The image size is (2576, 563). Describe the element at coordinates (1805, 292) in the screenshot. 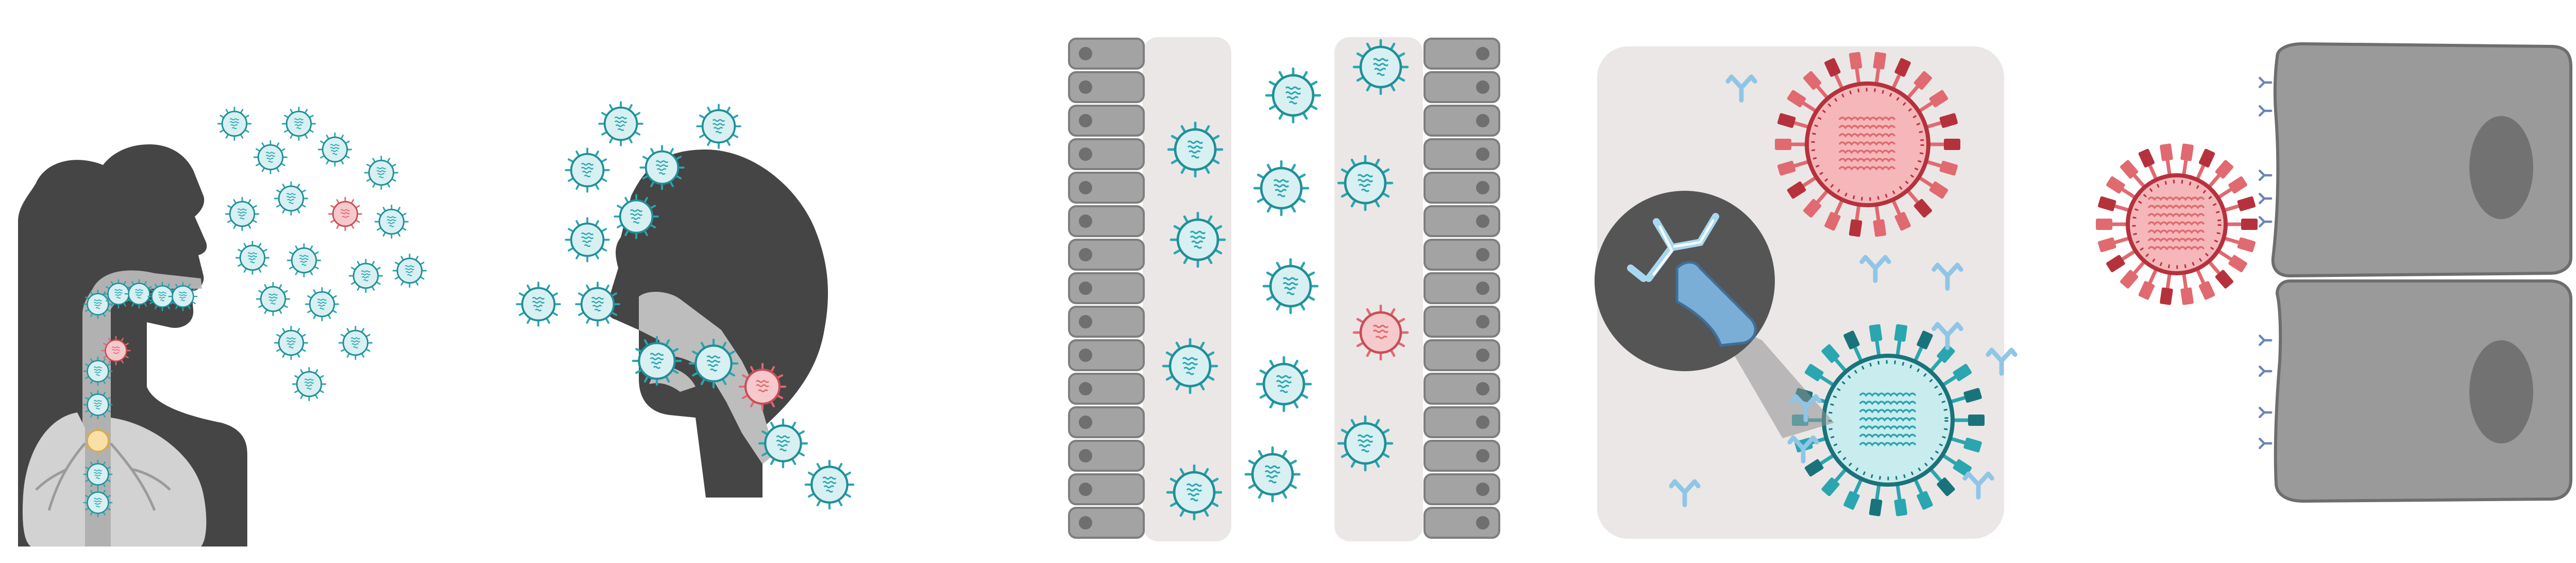

I see `panel-antibody-binding` at that location.